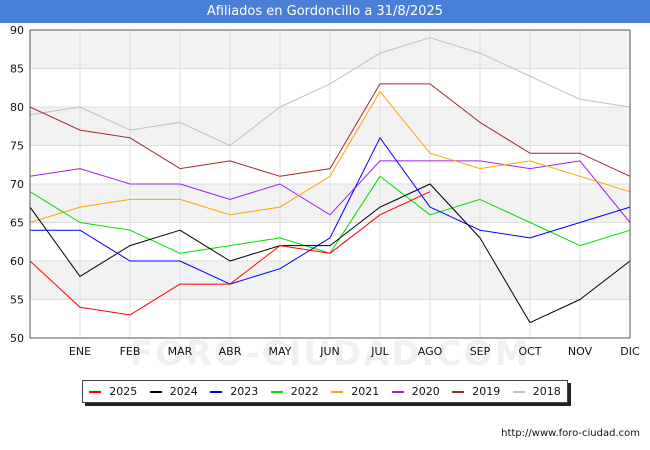 The image size is (650, 450). Describe the element at coordinates (365, 391) in the screenshot. I see `legend-label: 2021` at that location.